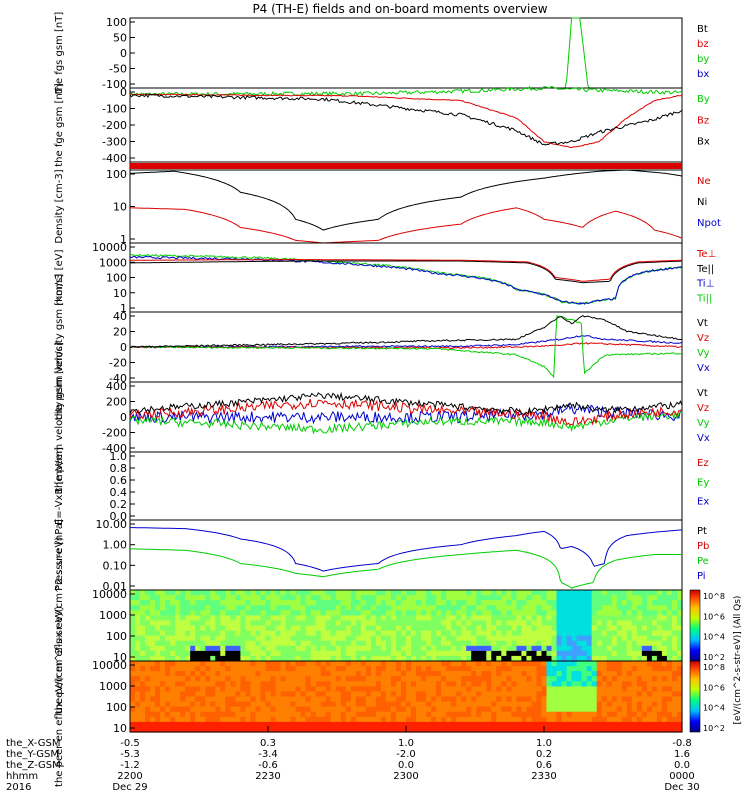 This screenshot has height=804, width=750. What do you see at coordinates (406, 486) in the screenshot?
I see `panel-frame` at bounding box center [406, 486].